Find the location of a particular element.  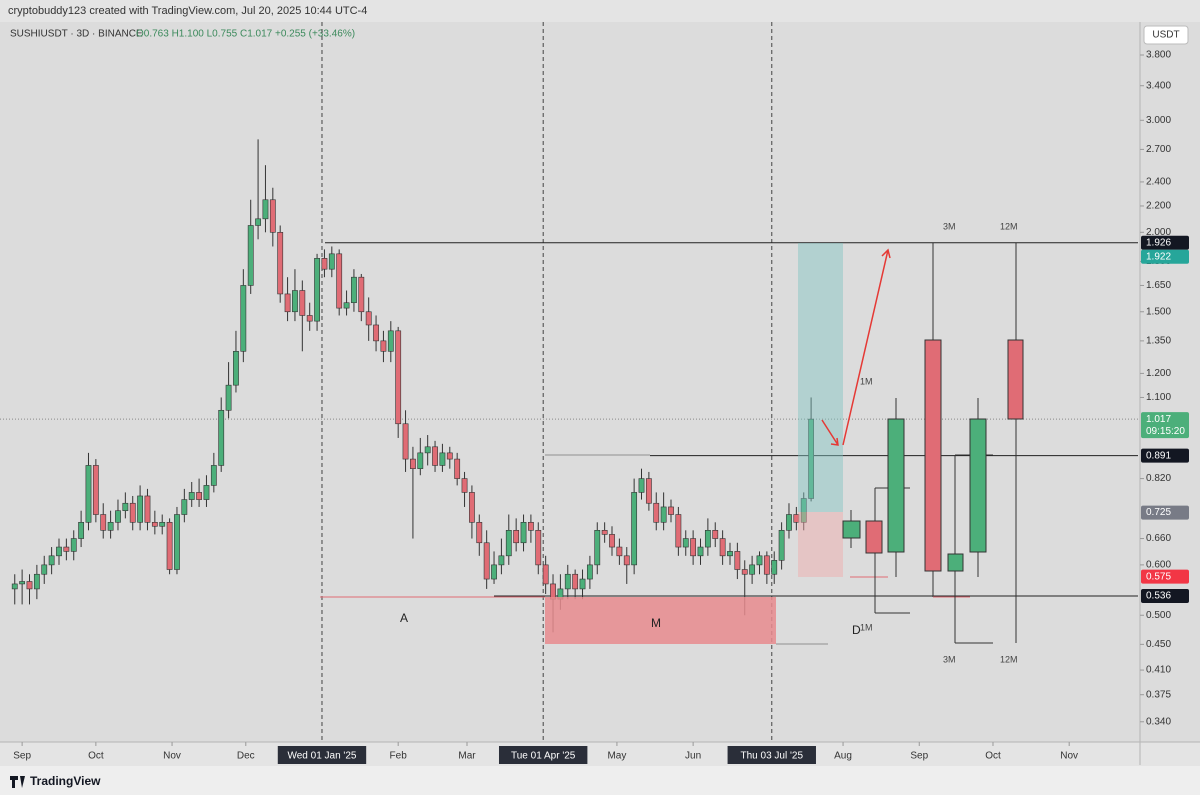

x-tick-label: Jun is located at coordinates (693, 756).